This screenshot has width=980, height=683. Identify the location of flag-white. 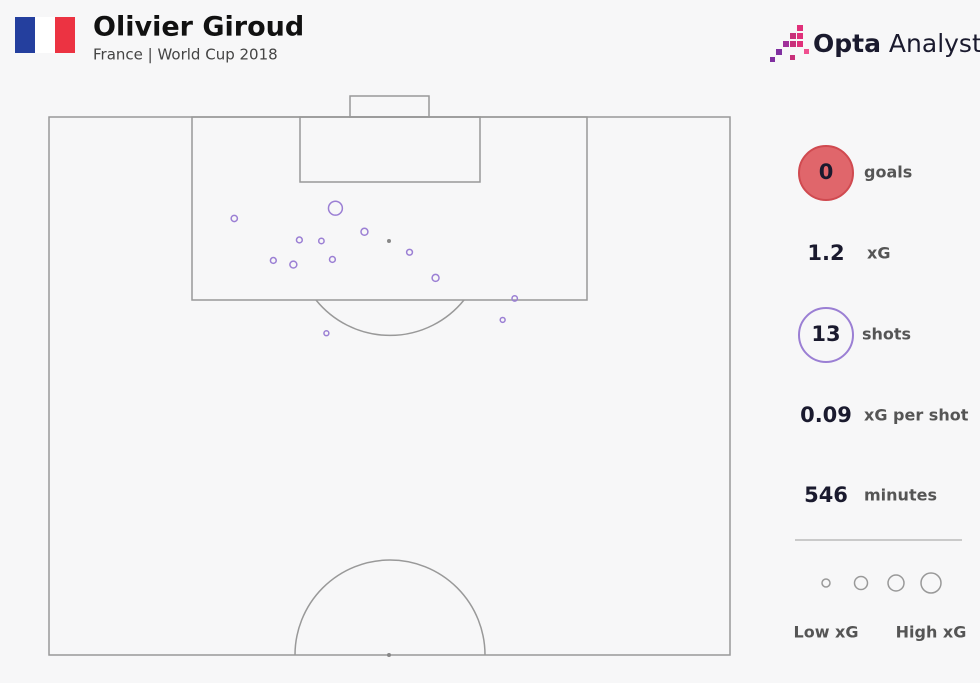
(45, 35).